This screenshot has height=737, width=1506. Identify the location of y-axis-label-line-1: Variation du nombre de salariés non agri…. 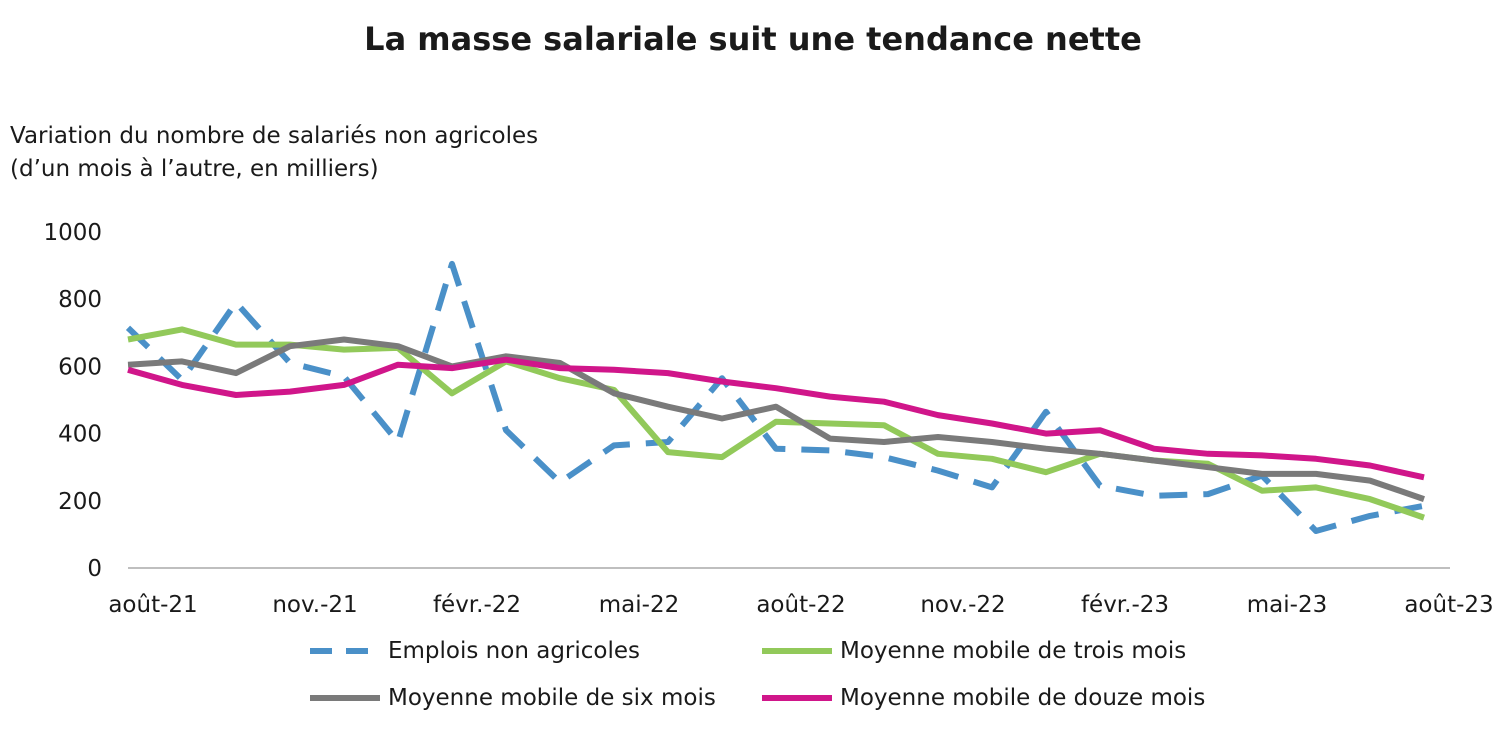
(274, 136).